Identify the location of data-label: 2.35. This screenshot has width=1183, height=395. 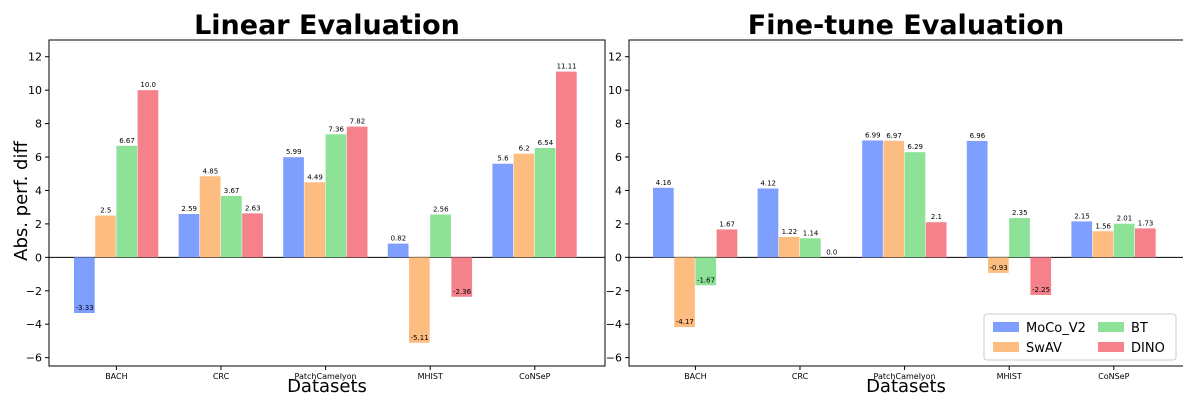
(1020, 213).